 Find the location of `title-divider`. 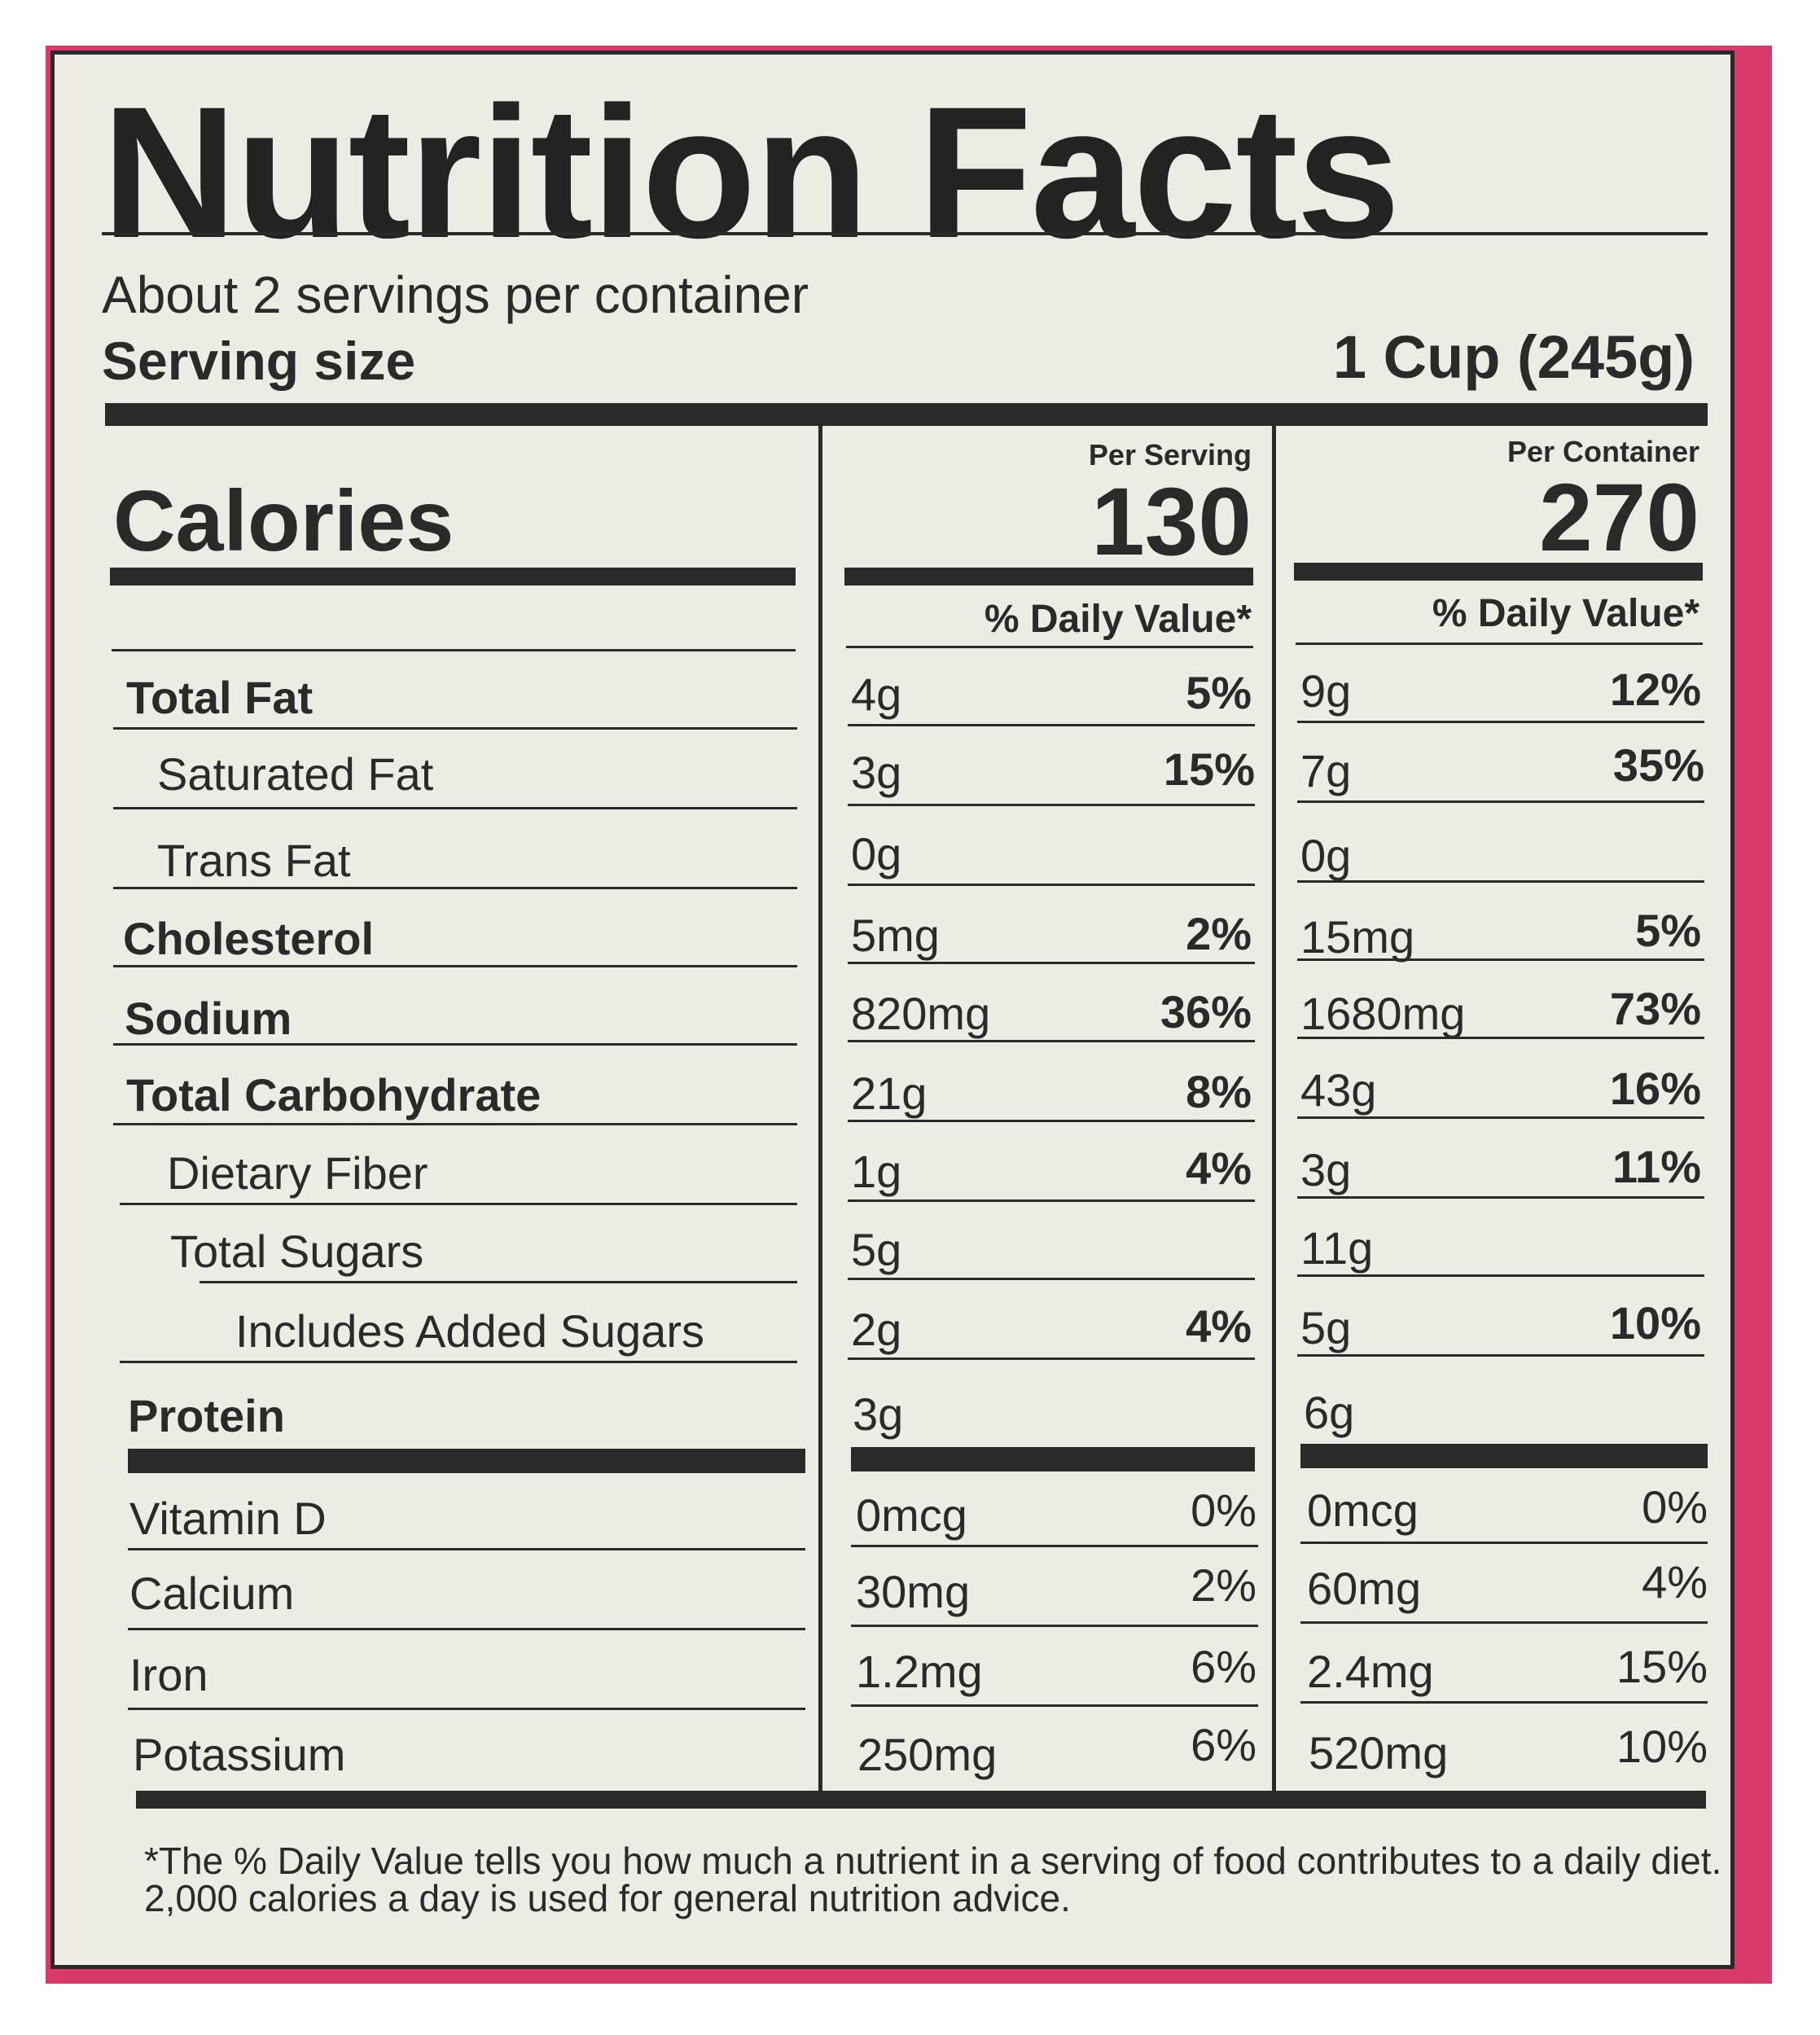

title-divider is located at coordinates (905, 233).